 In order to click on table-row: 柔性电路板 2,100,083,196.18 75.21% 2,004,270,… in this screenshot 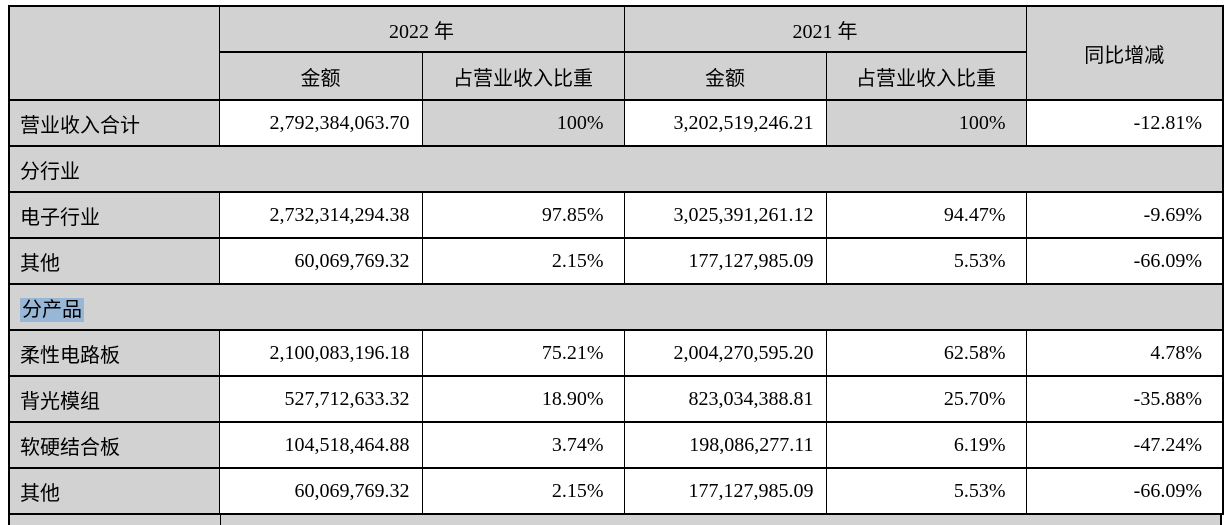, I will do `click(616, 353)`.